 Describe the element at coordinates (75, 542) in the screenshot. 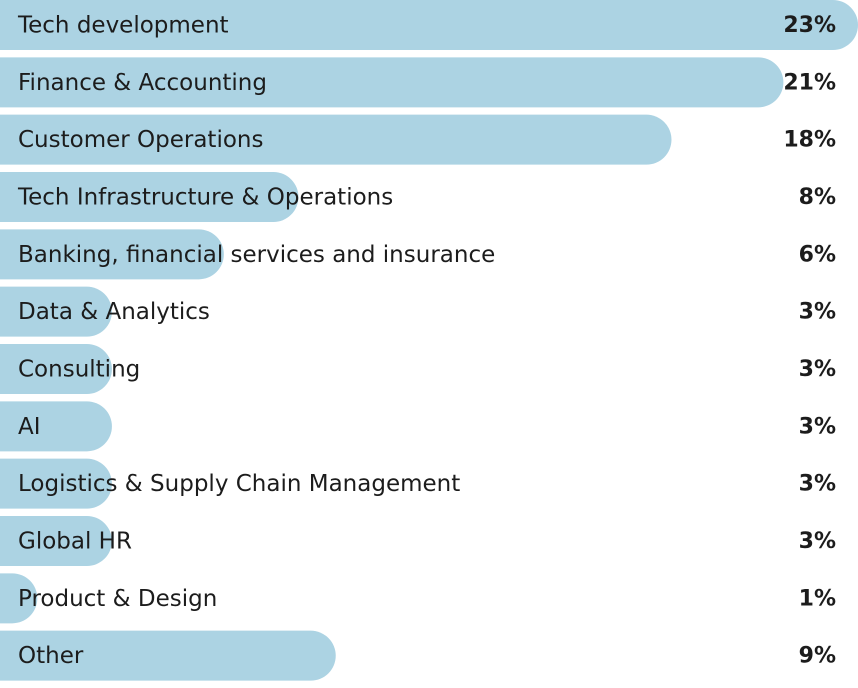

I see `category-label: Global HR` at that location.